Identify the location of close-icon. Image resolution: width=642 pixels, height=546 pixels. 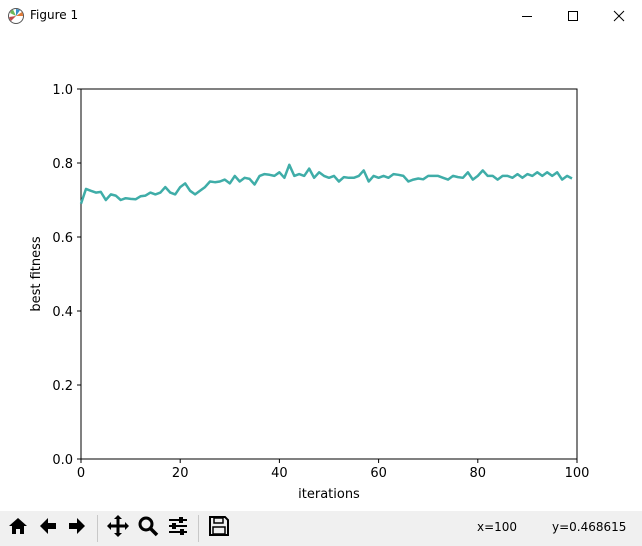
(619, 16).